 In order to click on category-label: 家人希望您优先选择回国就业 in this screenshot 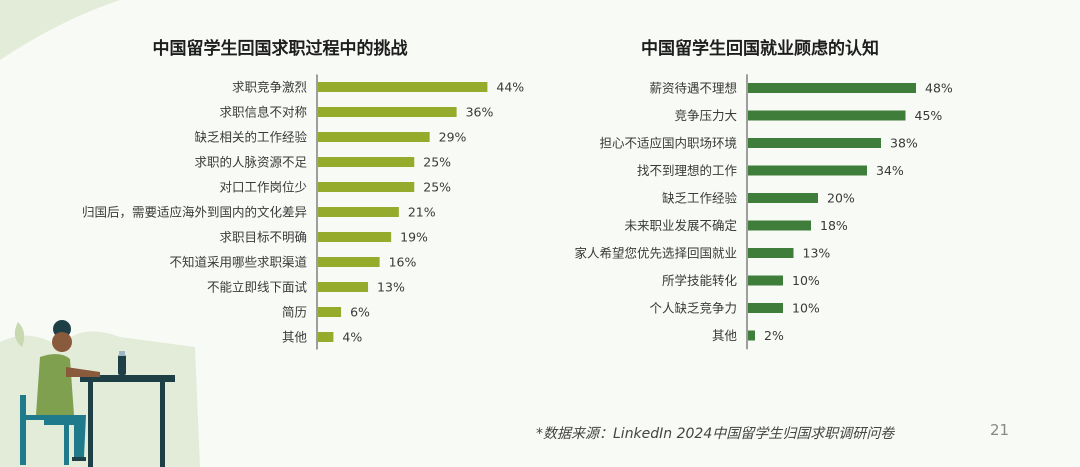, I will do `click(655, 253)`.